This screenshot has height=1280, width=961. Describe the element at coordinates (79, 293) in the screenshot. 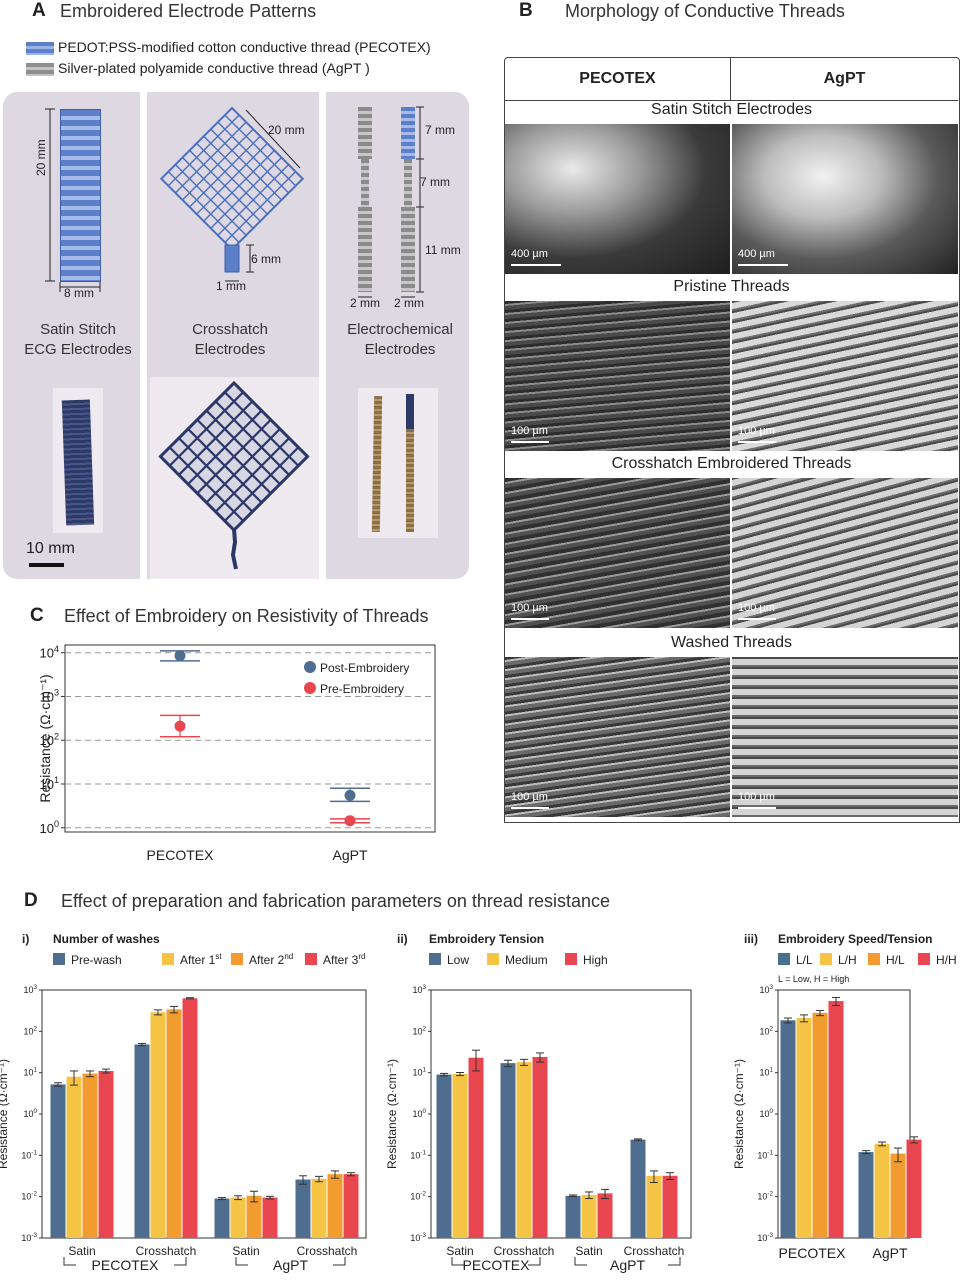

I see `satin-width-label: 8 mm` at that location.